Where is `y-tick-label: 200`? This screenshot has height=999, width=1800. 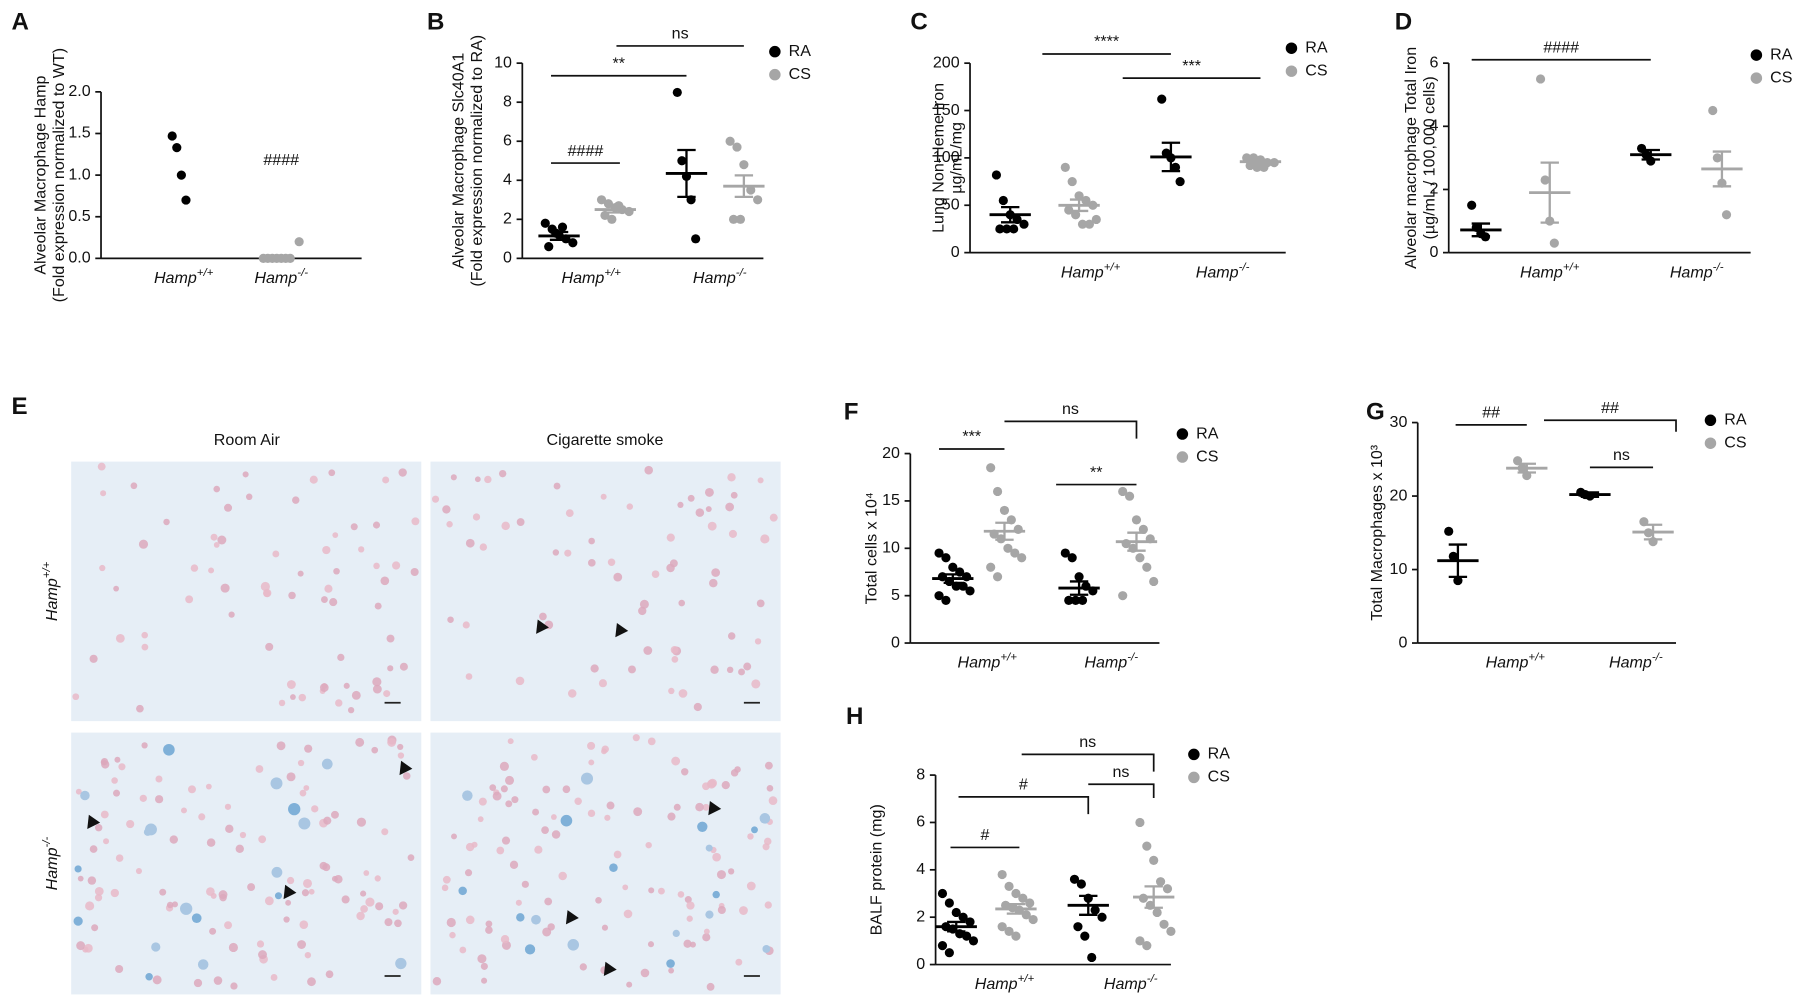 y-tick-label: 200 is located at coordinates (946, 62).